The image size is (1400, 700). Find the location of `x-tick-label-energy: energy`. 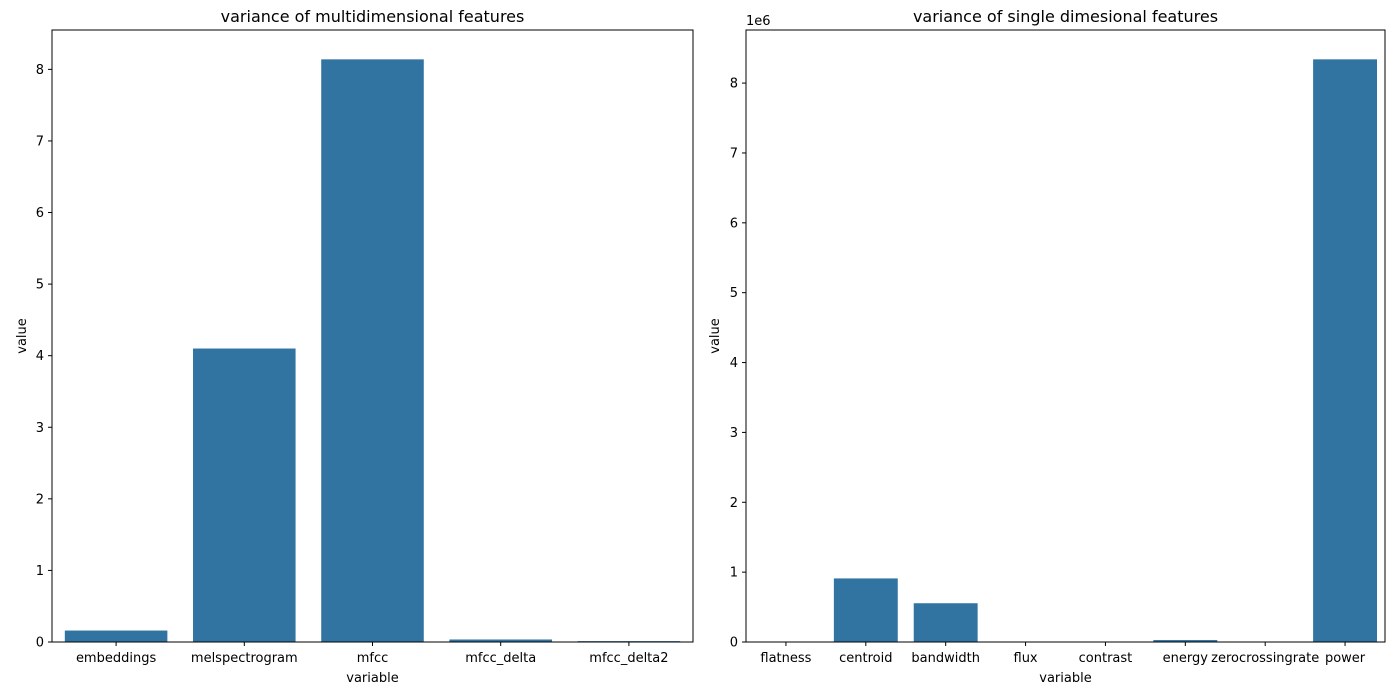

x-tick-label-energy: energy is located at coordinates (1186, 658).